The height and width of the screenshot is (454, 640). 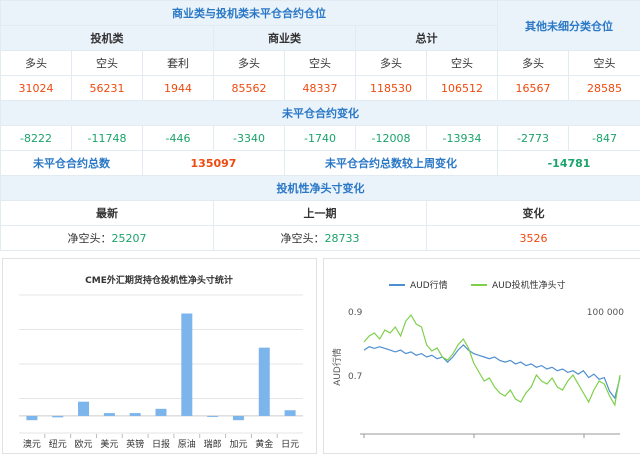 What do you see at coordinates (320, 113) in the screenshot?
I see `change-title: 未平仓合约变化` at bounding box center [320, 113].